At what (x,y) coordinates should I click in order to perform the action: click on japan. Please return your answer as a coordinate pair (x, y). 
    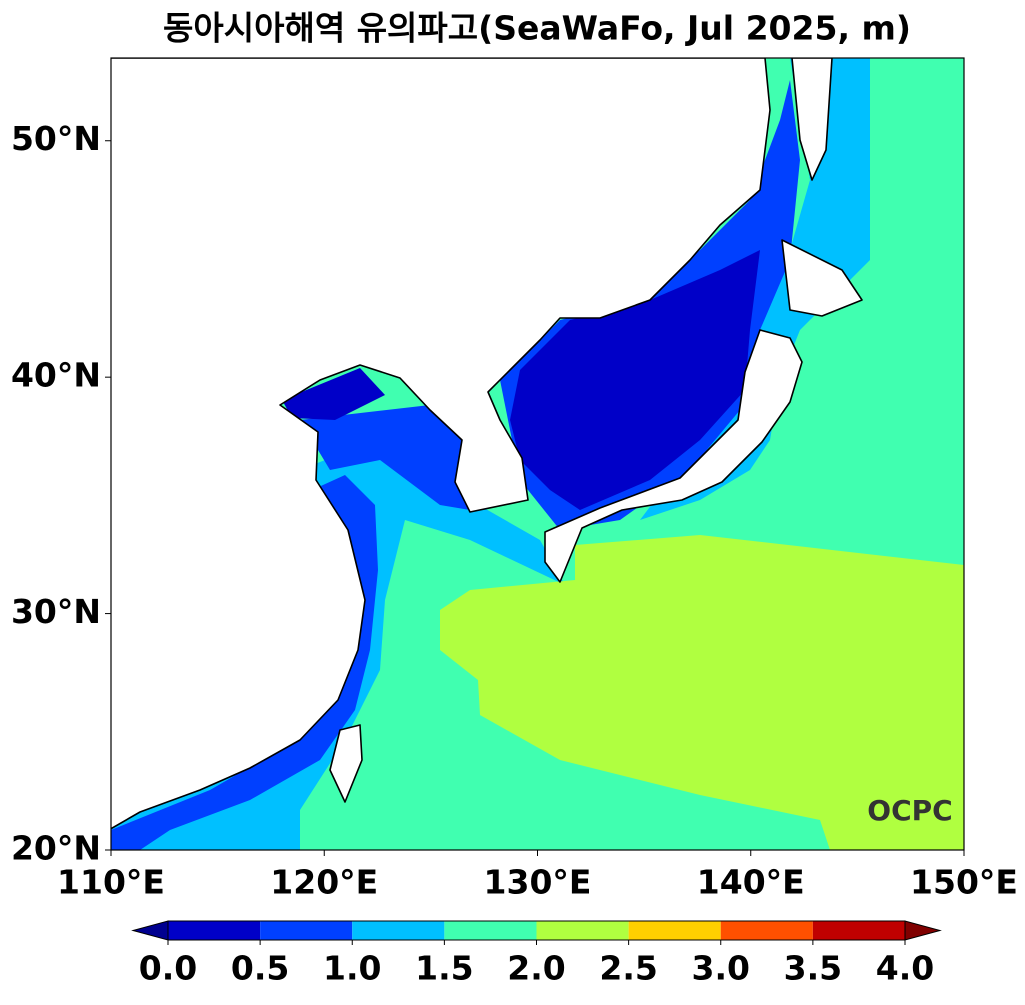
    Looking at the image, I should click on (673, 456).